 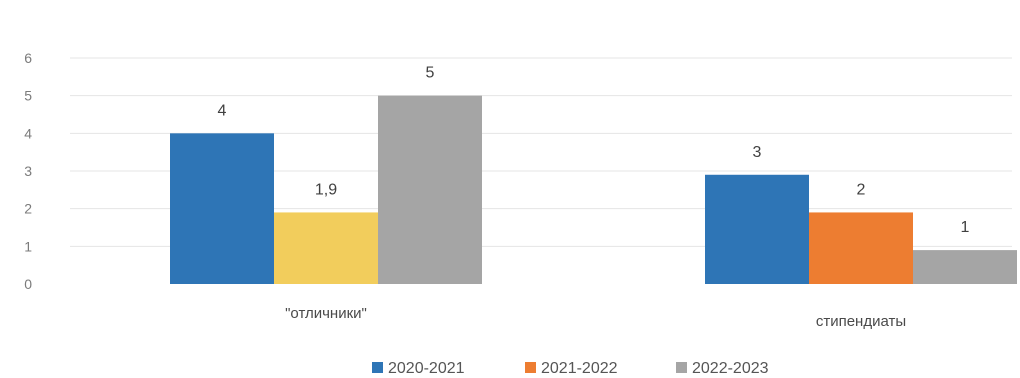 I want to click on legend: 2020-2021 2021-2022 2022-2023, so click(x=570, y=368).